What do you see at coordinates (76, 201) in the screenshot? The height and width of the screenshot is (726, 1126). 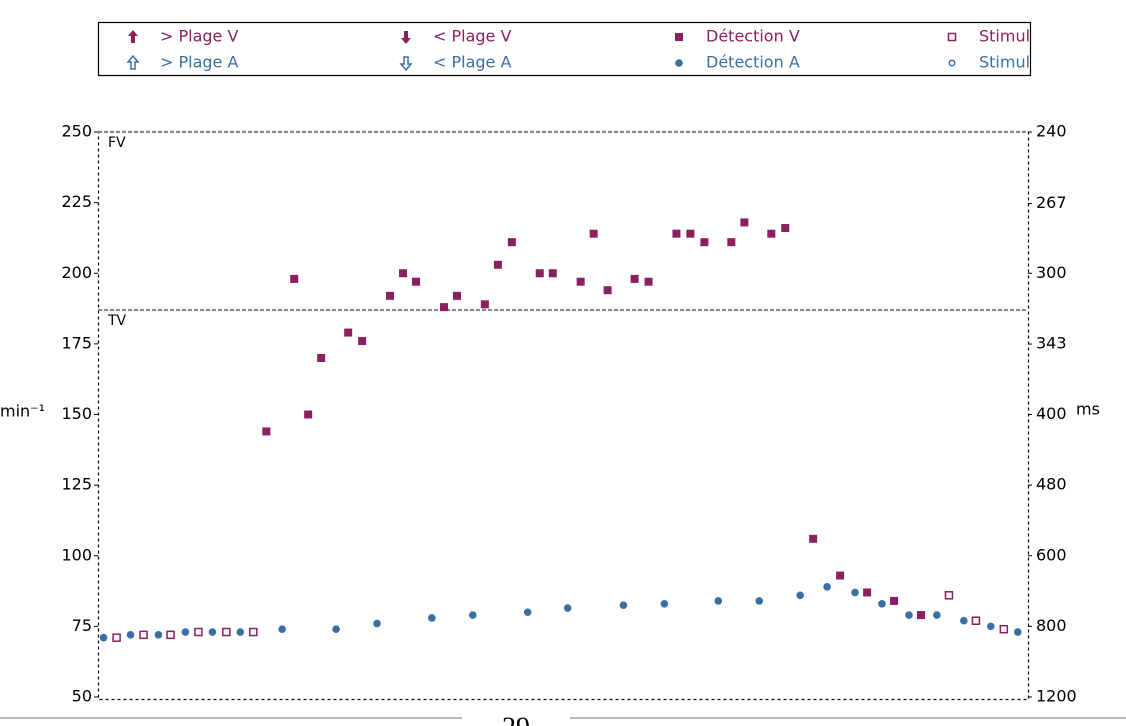 I see `y-tick-label: 225` at bounding box center [76, 201].